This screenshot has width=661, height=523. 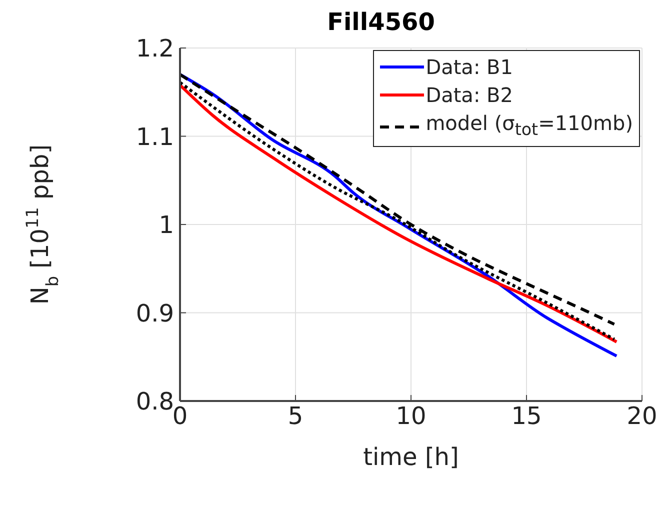 I want to click on y-tick-label: 0.8, so click(x=155, y=402).